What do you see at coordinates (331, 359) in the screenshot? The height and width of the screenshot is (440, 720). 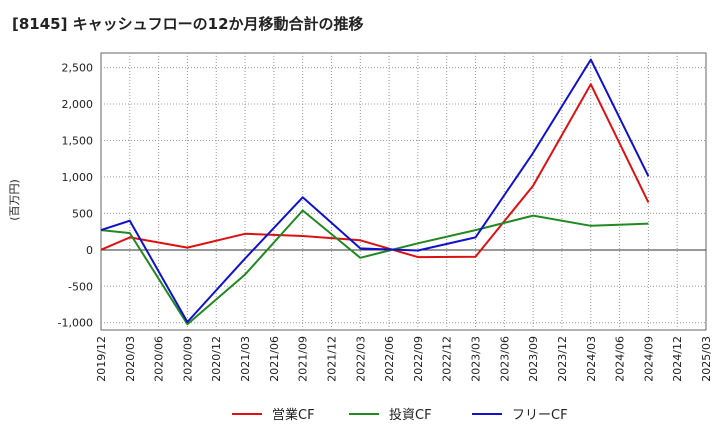 I see `x-tick-label: 2021/12` at bounding box center [331, 359].